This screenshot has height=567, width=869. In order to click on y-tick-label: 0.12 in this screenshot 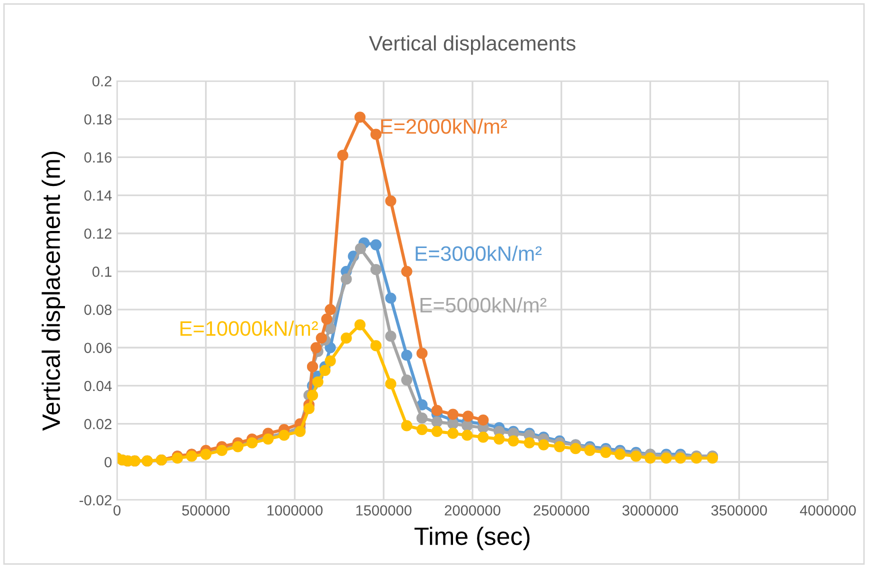, I will do `click(98, 233)`.